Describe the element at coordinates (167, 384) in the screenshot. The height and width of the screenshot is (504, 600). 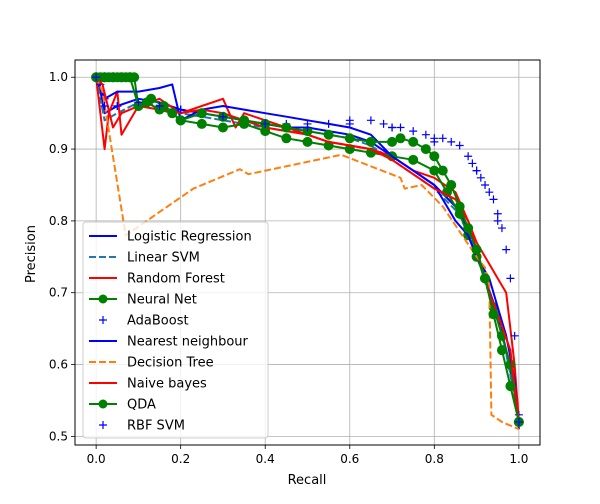
I see `legend-label: Naive bayes` at that location.